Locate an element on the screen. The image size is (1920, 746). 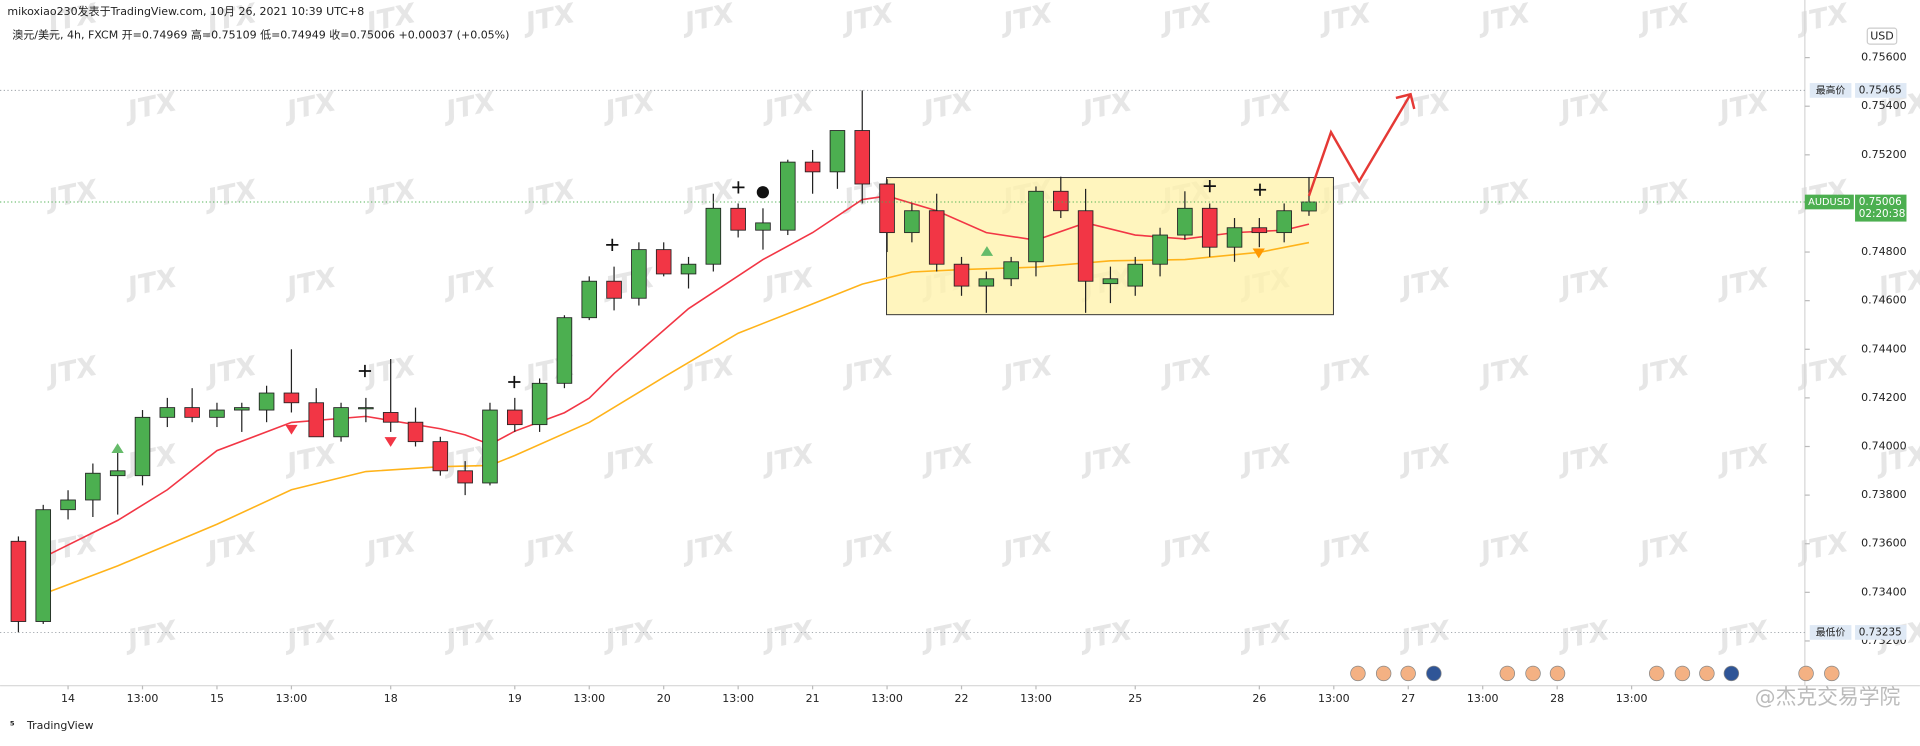
x-tick-label: 20 is located at coordinates (664, 698).